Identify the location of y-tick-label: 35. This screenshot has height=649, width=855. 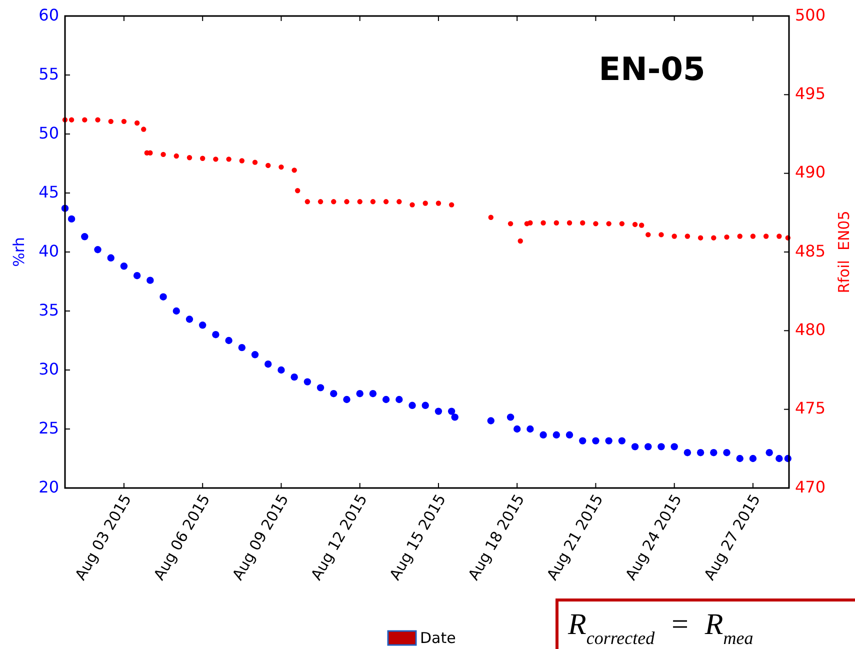
(48, 310).